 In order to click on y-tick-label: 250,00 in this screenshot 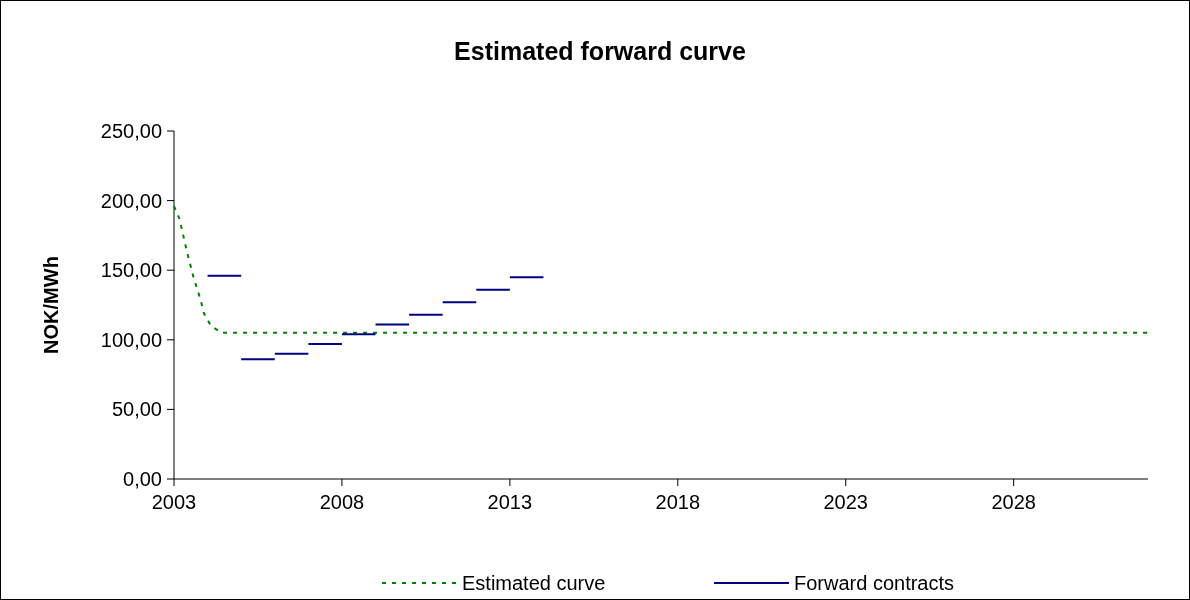, I will do `click(131, 131)`.